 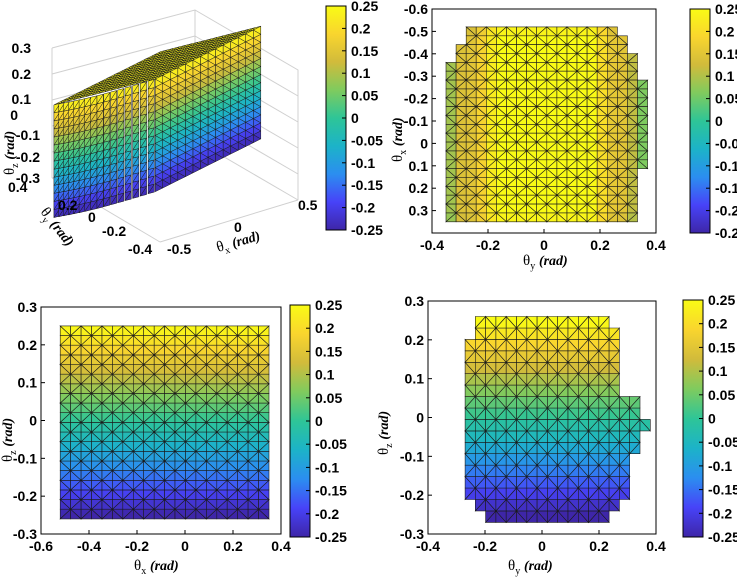 I want to click on tr-xlabel: θy (rad), so click(x=545, y=262).